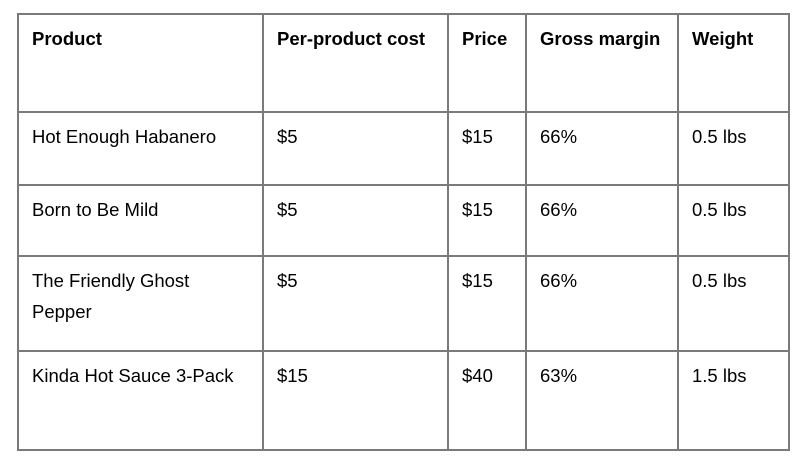  What do you see at coordinates (140, 220) in the screenshot?
I see `cell-product: Born to Be Mild` at bounding box center [140, 220].